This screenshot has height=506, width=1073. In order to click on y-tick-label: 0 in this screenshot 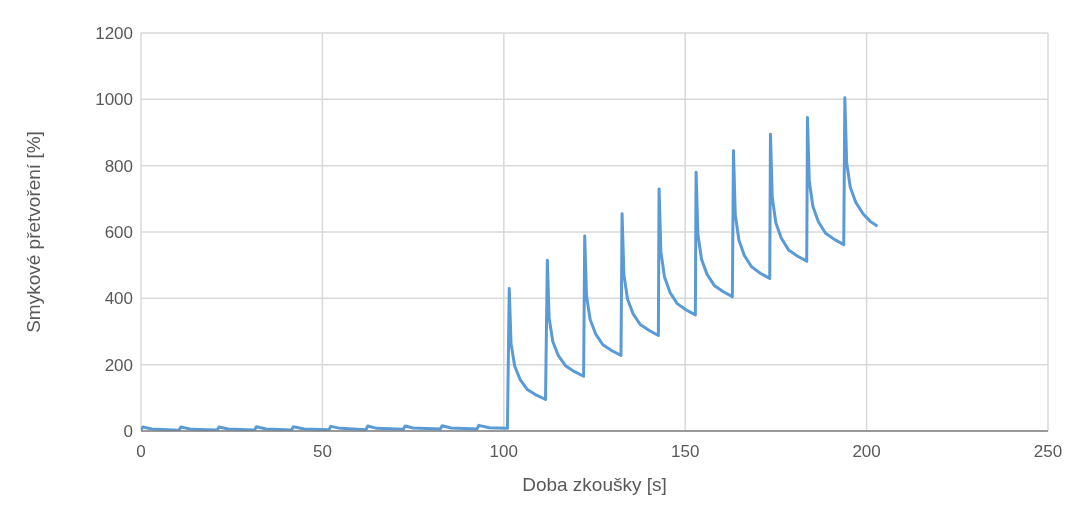, I will do `click(128, 432)`.